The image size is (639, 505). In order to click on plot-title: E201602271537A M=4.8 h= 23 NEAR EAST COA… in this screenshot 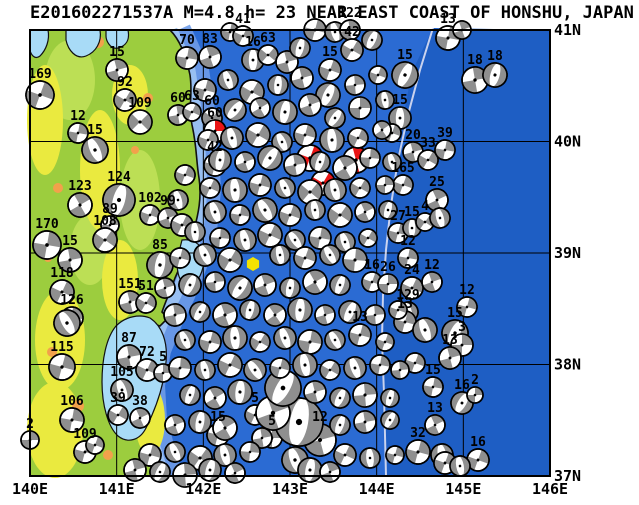, I will do `click(332, 13)`.